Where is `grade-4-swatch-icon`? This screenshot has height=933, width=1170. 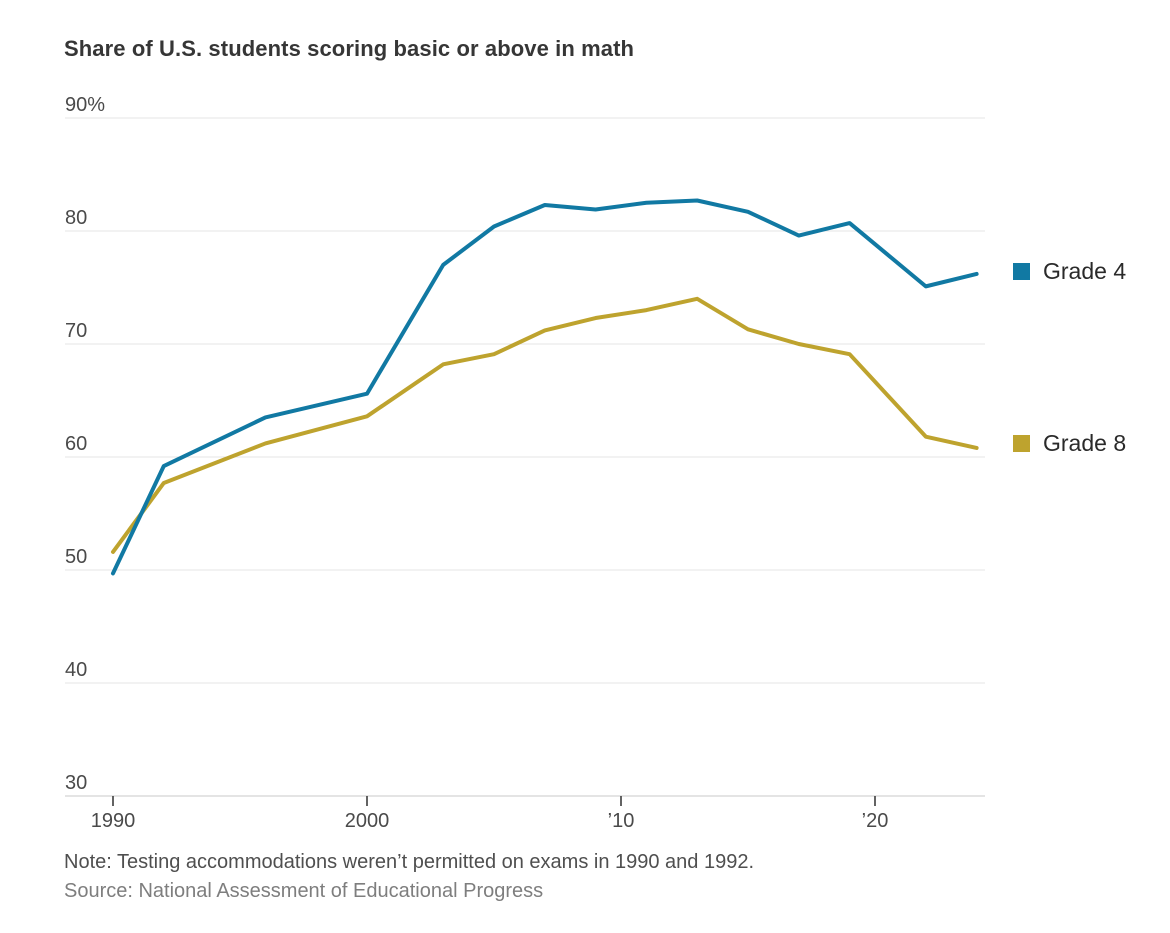 grade-4-swatch-icon is located at coordinates (1021, 271).